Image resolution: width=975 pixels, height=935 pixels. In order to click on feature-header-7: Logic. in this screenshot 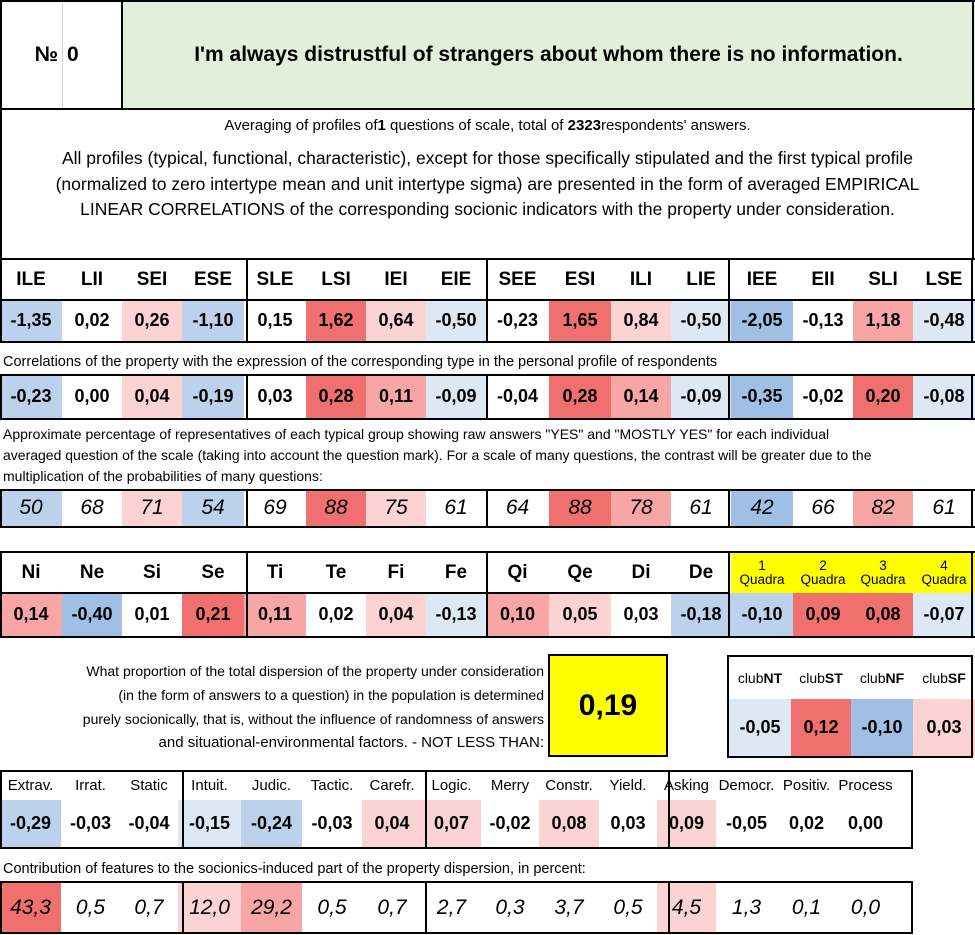, I will do `click(451, 785)`.